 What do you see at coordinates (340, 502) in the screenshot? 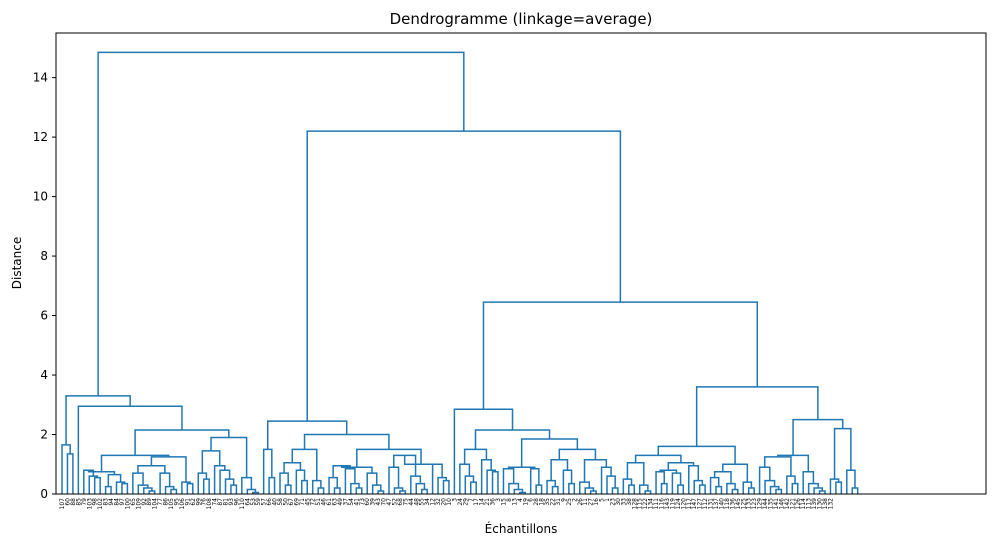
I see `leaf-label: 49` at bounding box center [340, 502].